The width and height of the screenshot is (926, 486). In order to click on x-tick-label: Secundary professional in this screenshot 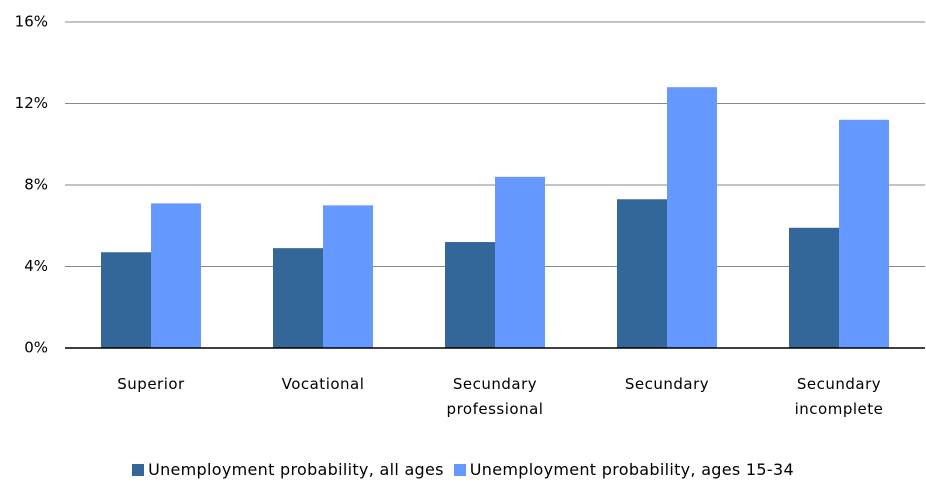, I will do `click(495, 396)`.